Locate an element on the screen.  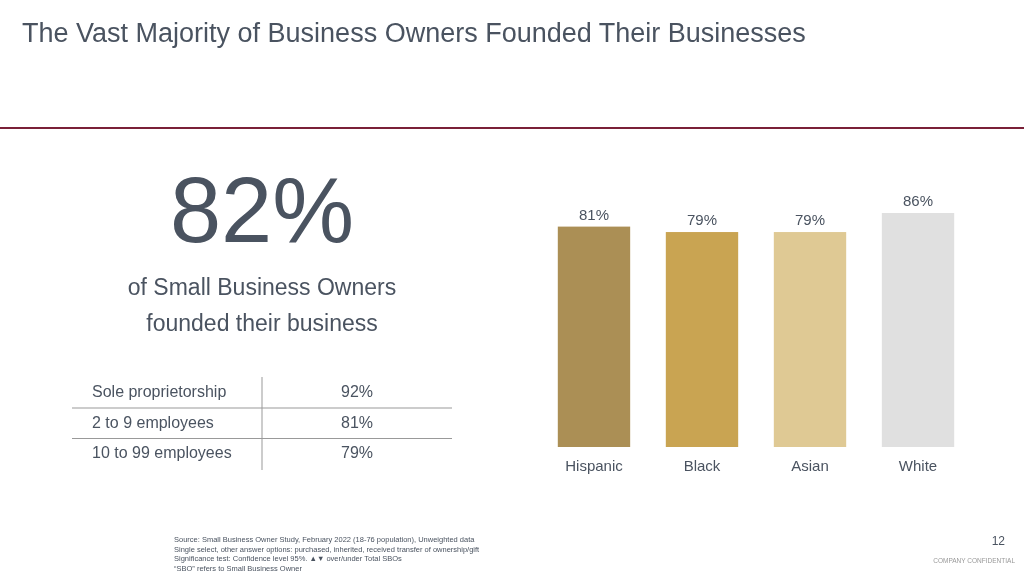
text: 92% is located at coordinates (357, 392).